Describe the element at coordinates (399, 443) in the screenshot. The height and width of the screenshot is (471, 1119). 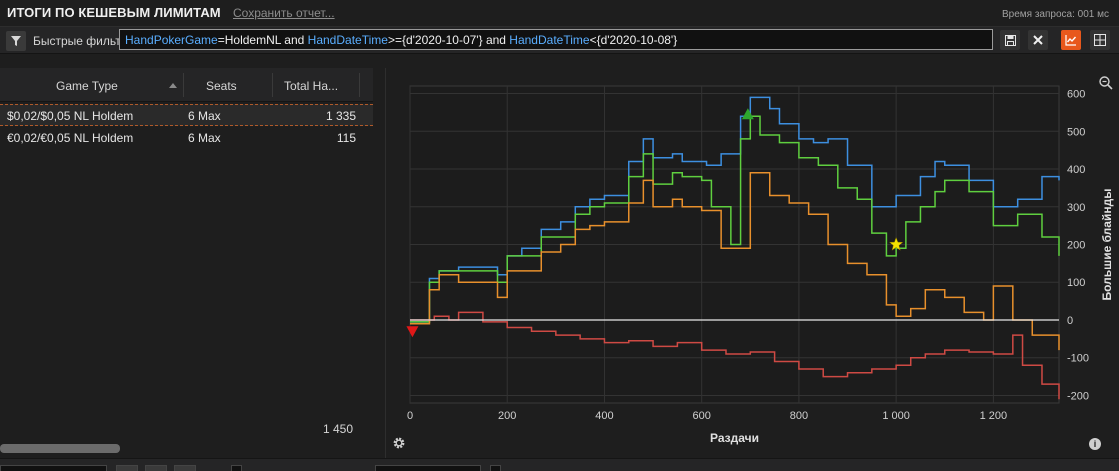
I see `gear-icon` at that location.